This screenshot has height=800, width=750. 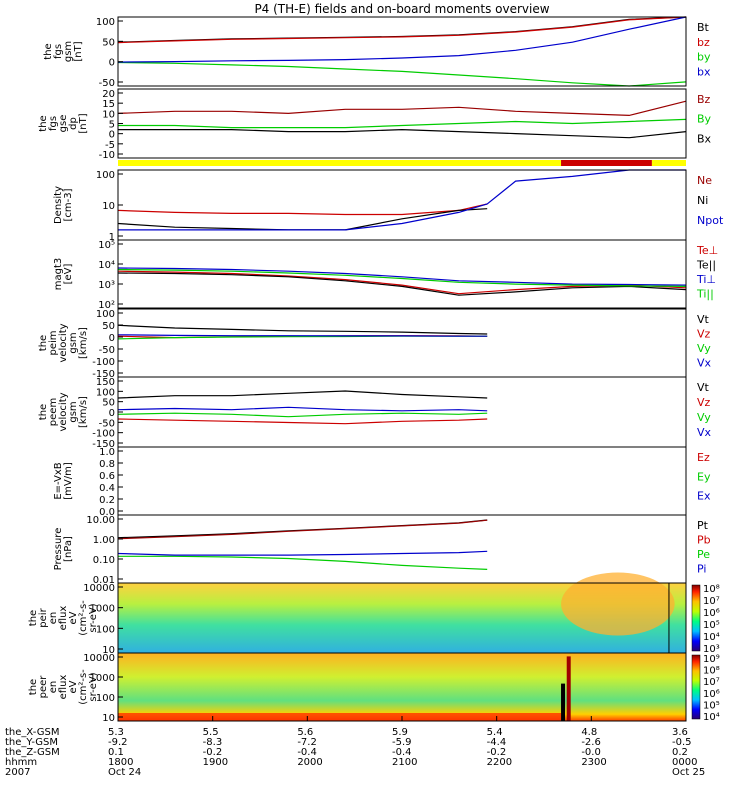 I want to click on y-axis-label: velocity, so click(x=63, y=342).